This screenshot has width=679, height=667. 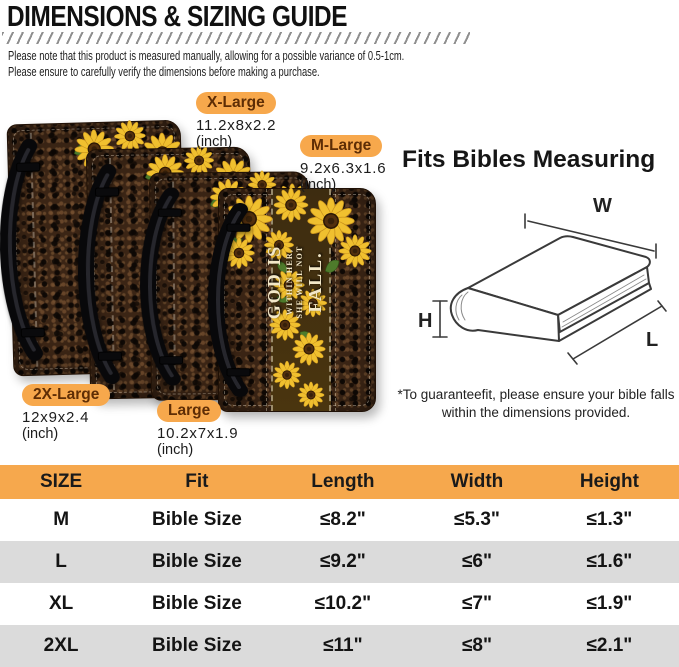 What do you see at coordinates (609, 562) in the screenshot?
I see `cell-height: ≤1.6"` at bounding box center [609, 562].